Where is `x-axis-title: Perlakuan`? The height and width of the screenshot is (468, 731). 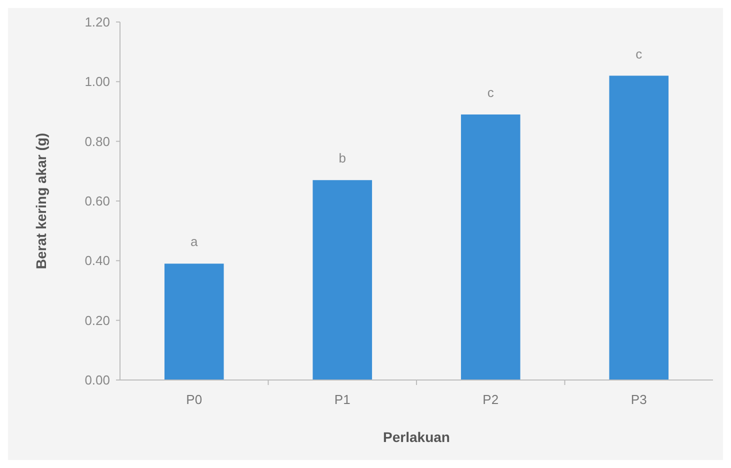 x-axis-title: Perlakuan is located at coordinates (416, 437).